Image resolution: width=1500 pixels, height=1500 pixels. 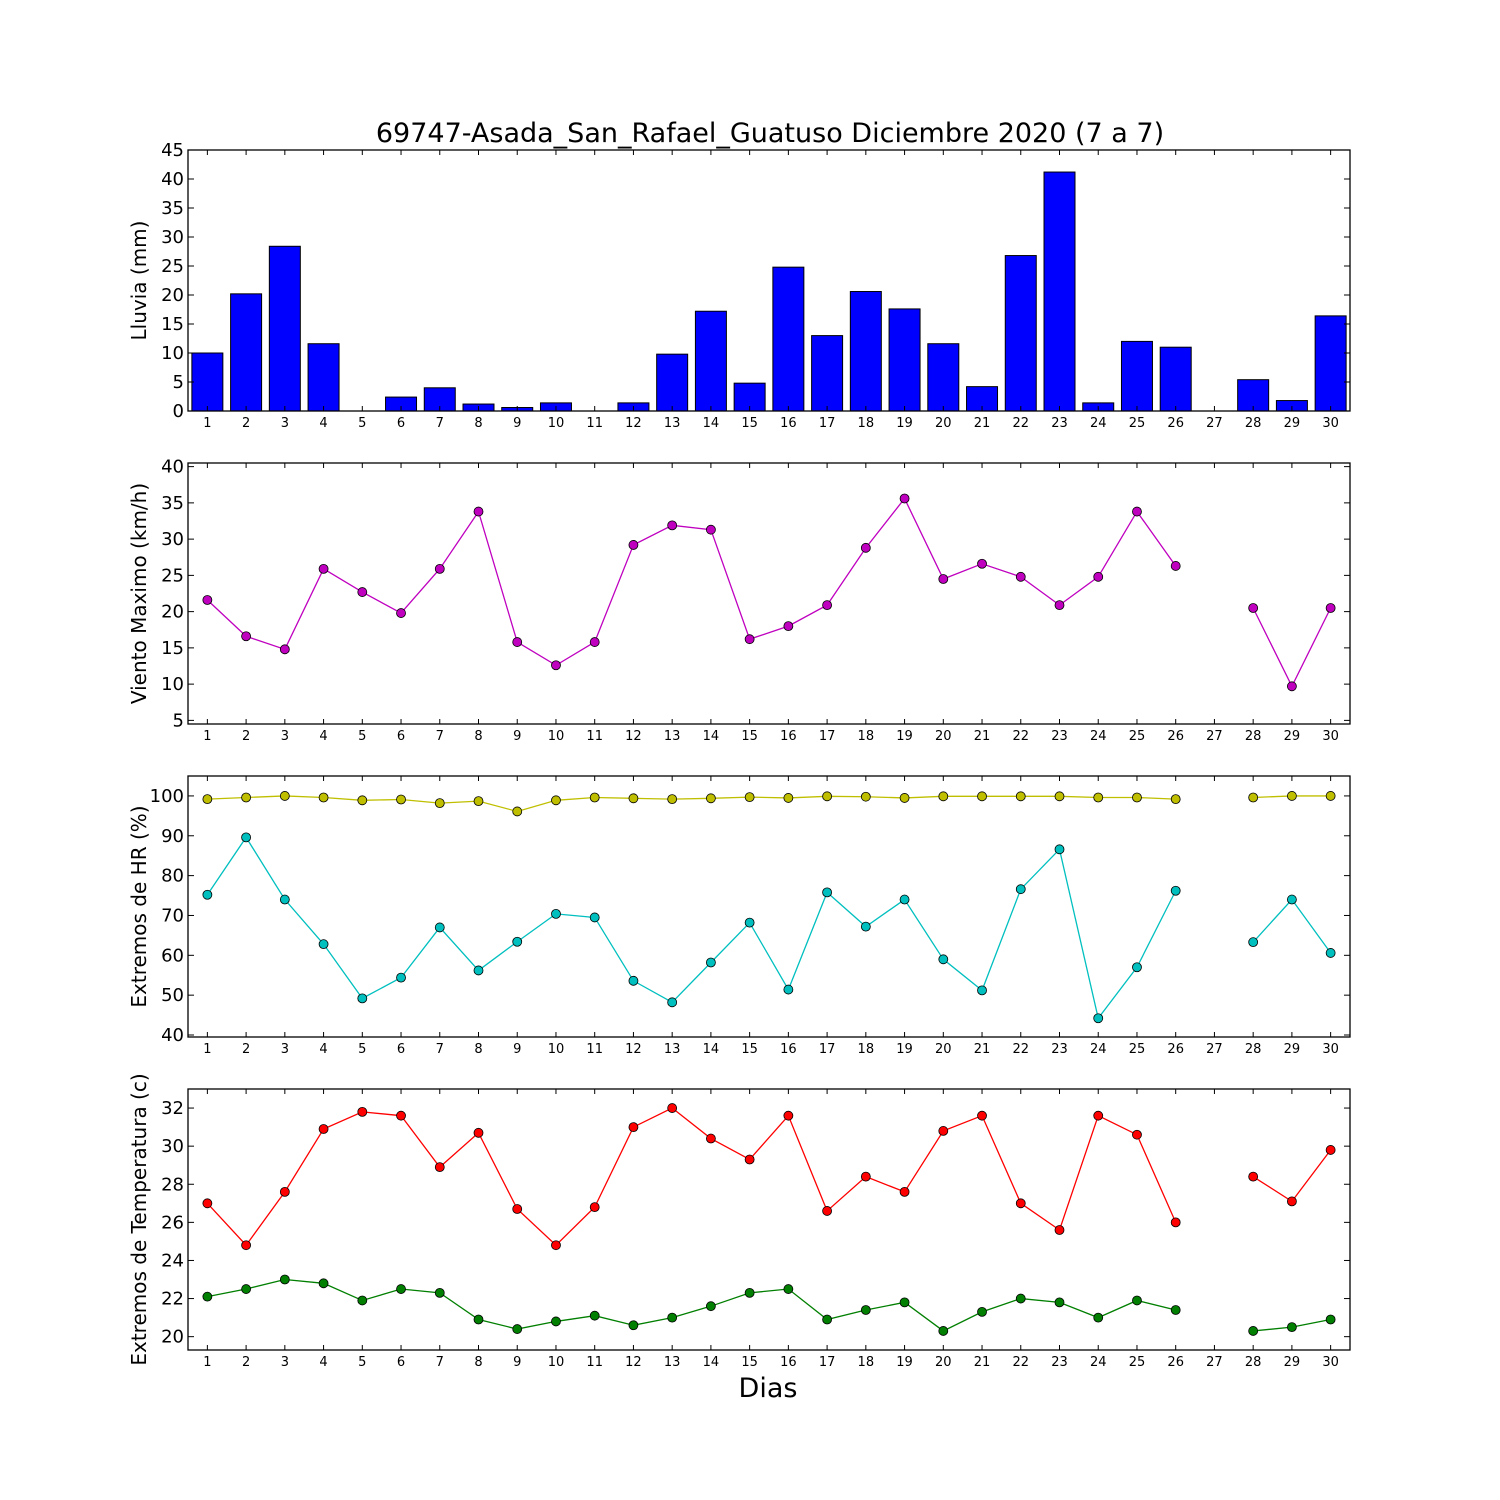 I want to click on humidity-series-2-line, so click(x=691, y=928).